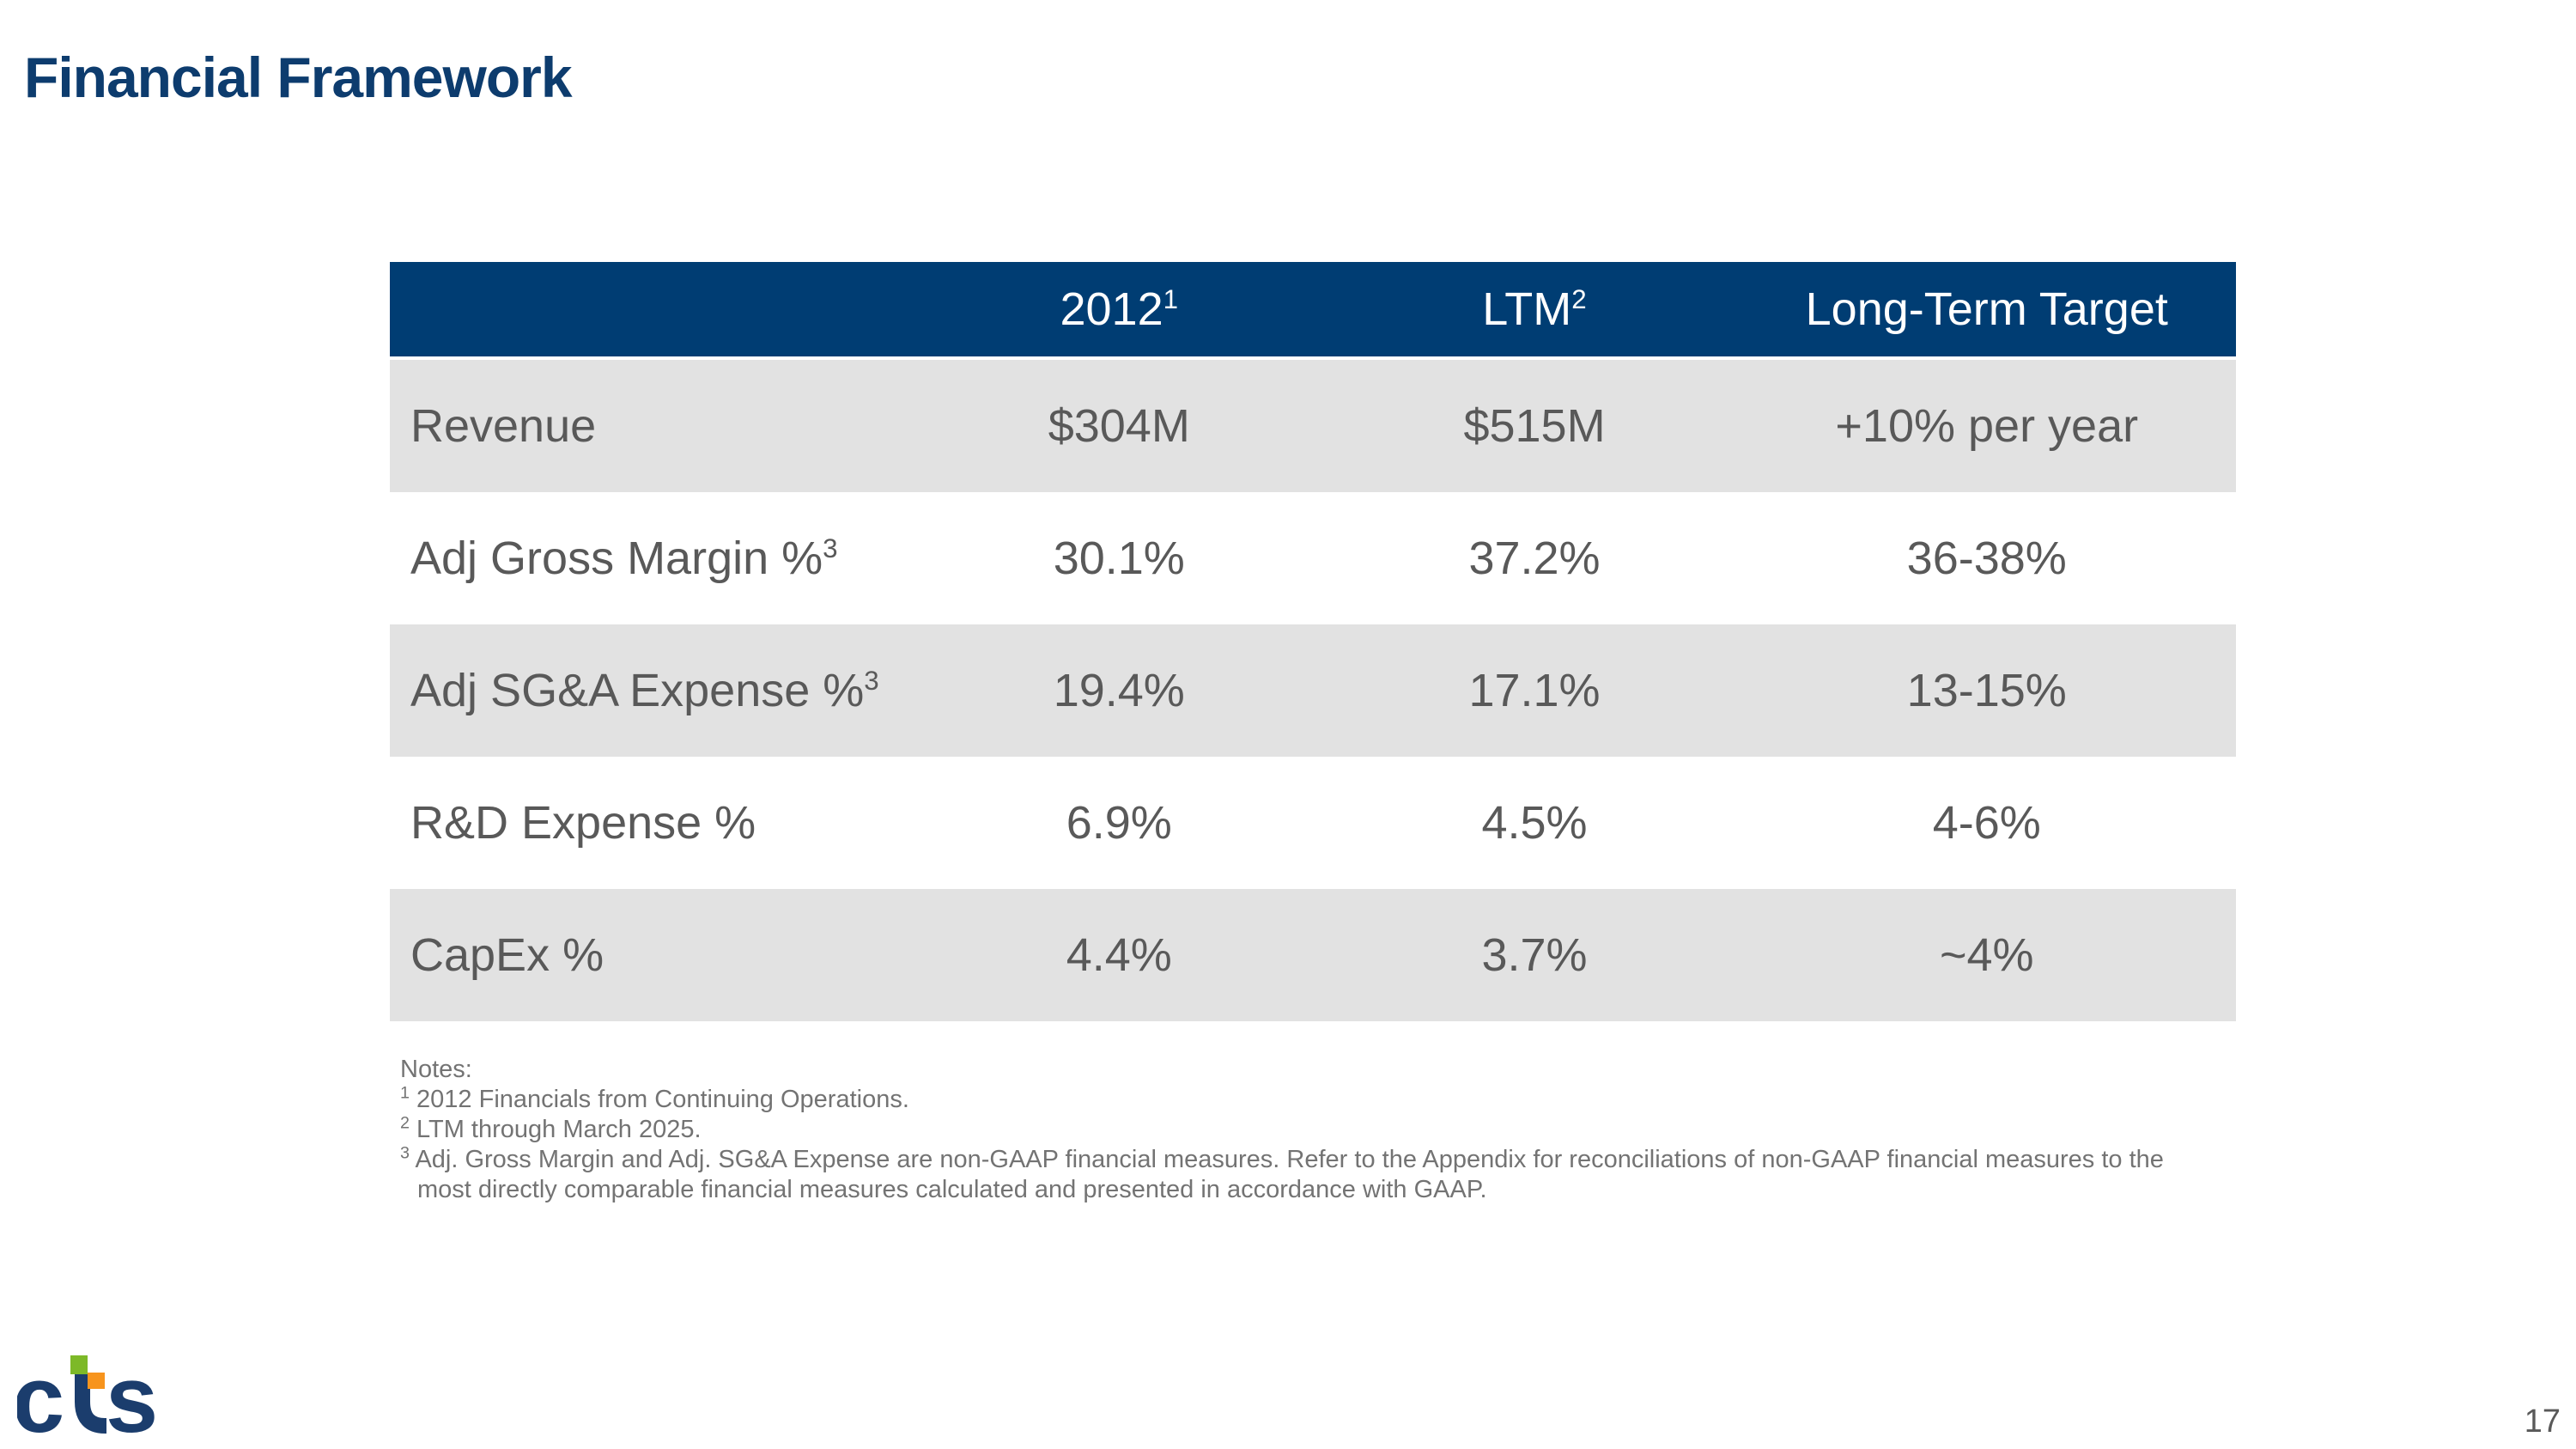 The width and height of the screenshot is (2576, 1449). Describe the element at coordinates (405, 1123) in the screenshot. I see `footnote-marker: 2` at that location.